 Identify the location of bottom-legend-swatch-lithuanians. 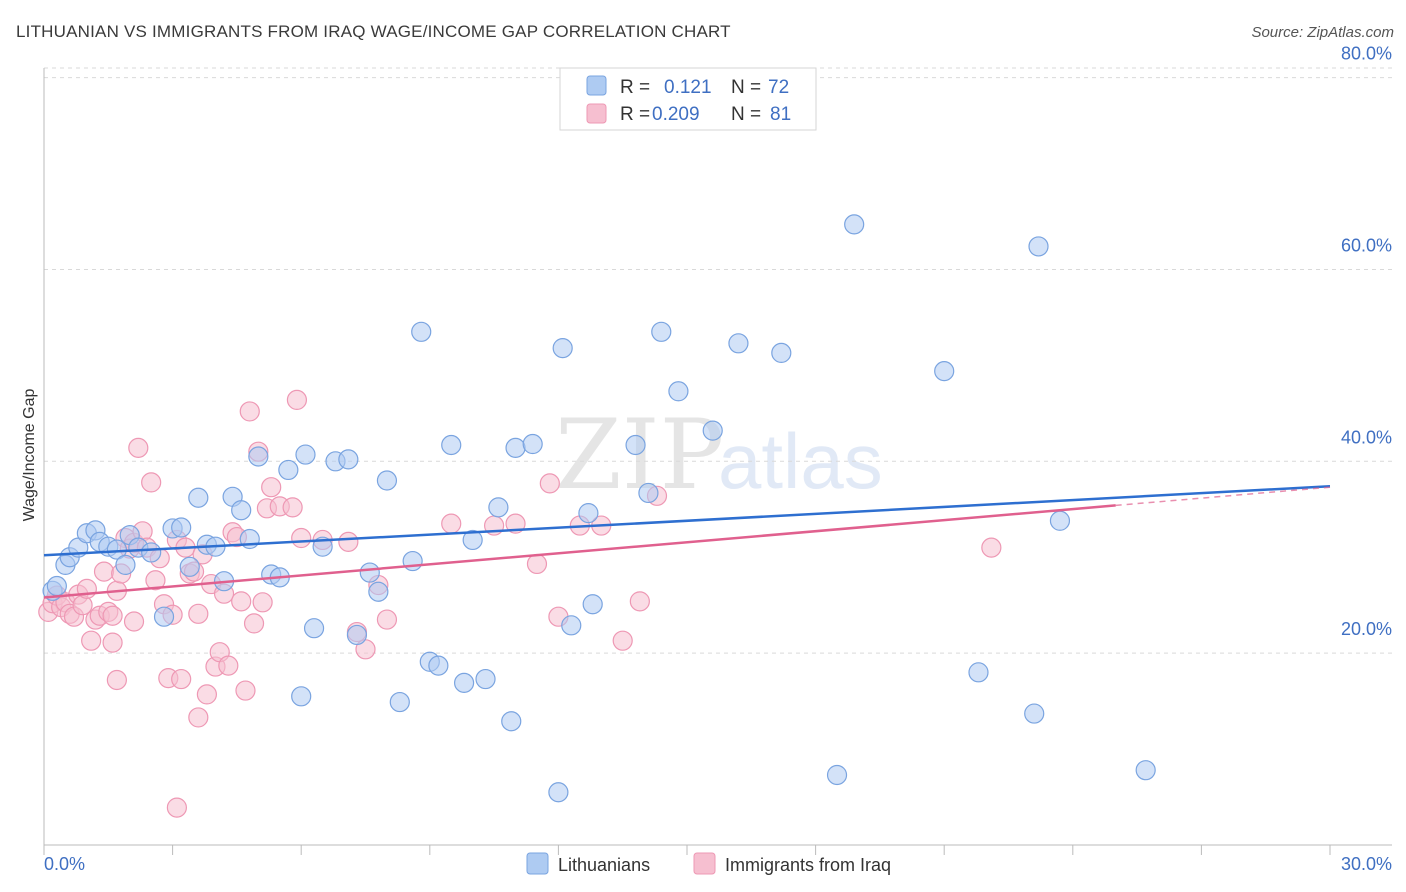
(537, 863).